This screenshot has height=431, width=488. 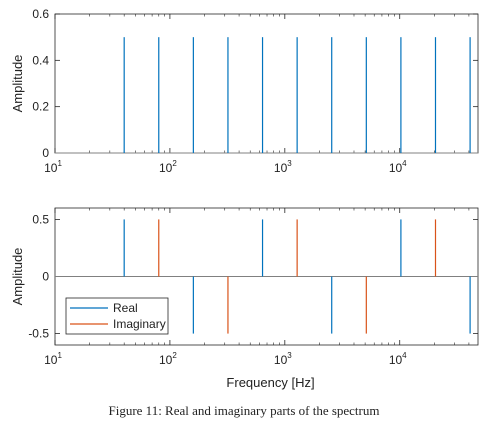 I want to click on y-tick-label: 0.4, so click(x=40, y=60).